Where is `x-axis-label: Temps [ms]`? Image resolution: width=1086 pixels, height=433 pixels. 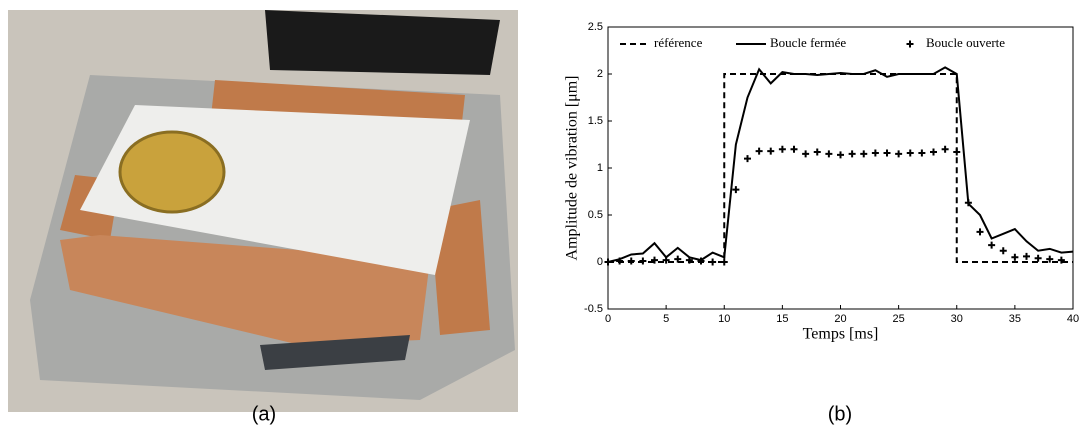
x-axis-label: Temps [ms] is located at coordinates (841, 334).